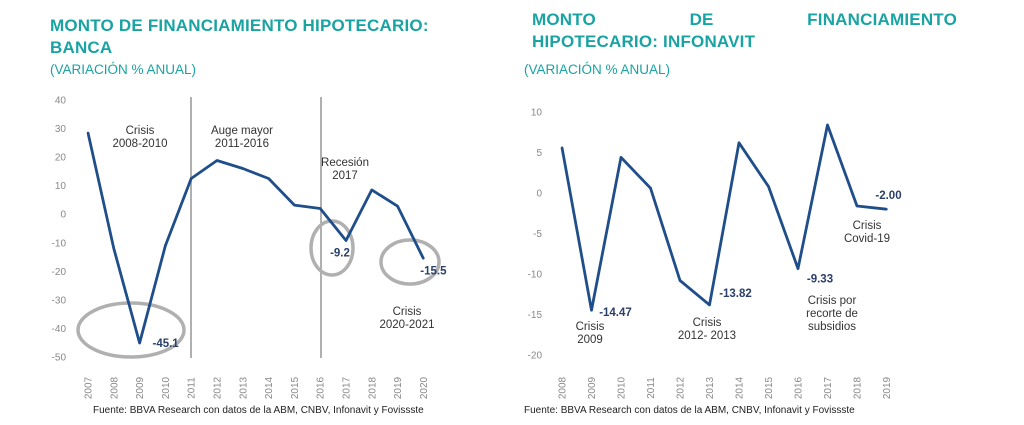 This screenshot has width=1024, height=425. I want to click on banca-y-tick-label: -50, so click(59, 358).